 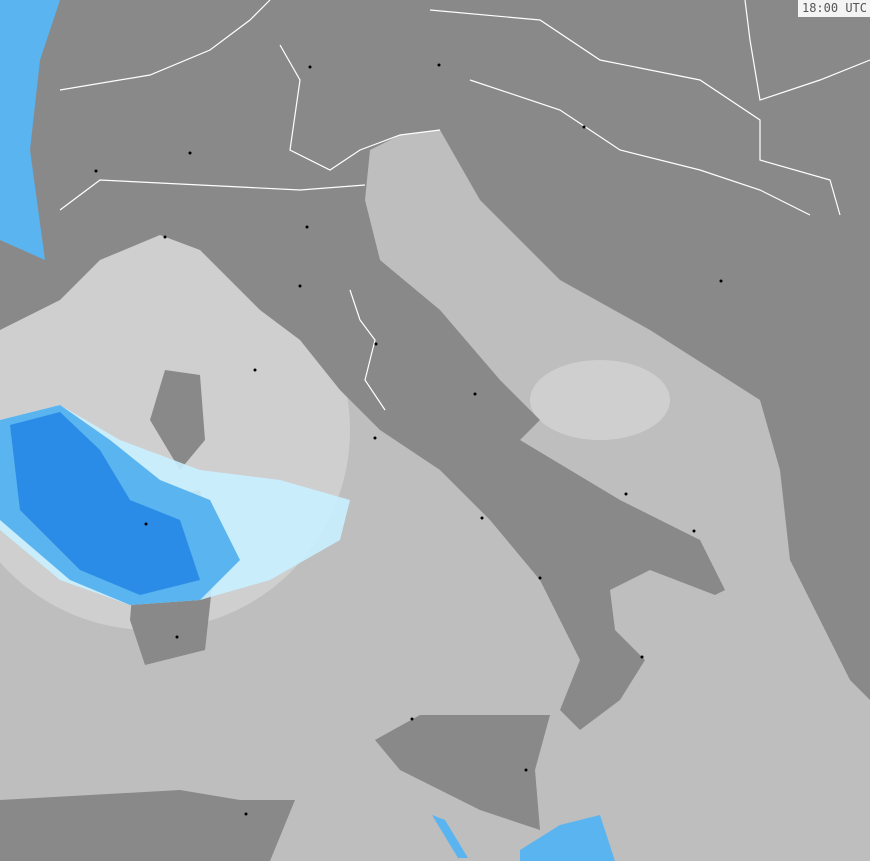 I want to click on precipitation-alps, so click(x=30, y=130).